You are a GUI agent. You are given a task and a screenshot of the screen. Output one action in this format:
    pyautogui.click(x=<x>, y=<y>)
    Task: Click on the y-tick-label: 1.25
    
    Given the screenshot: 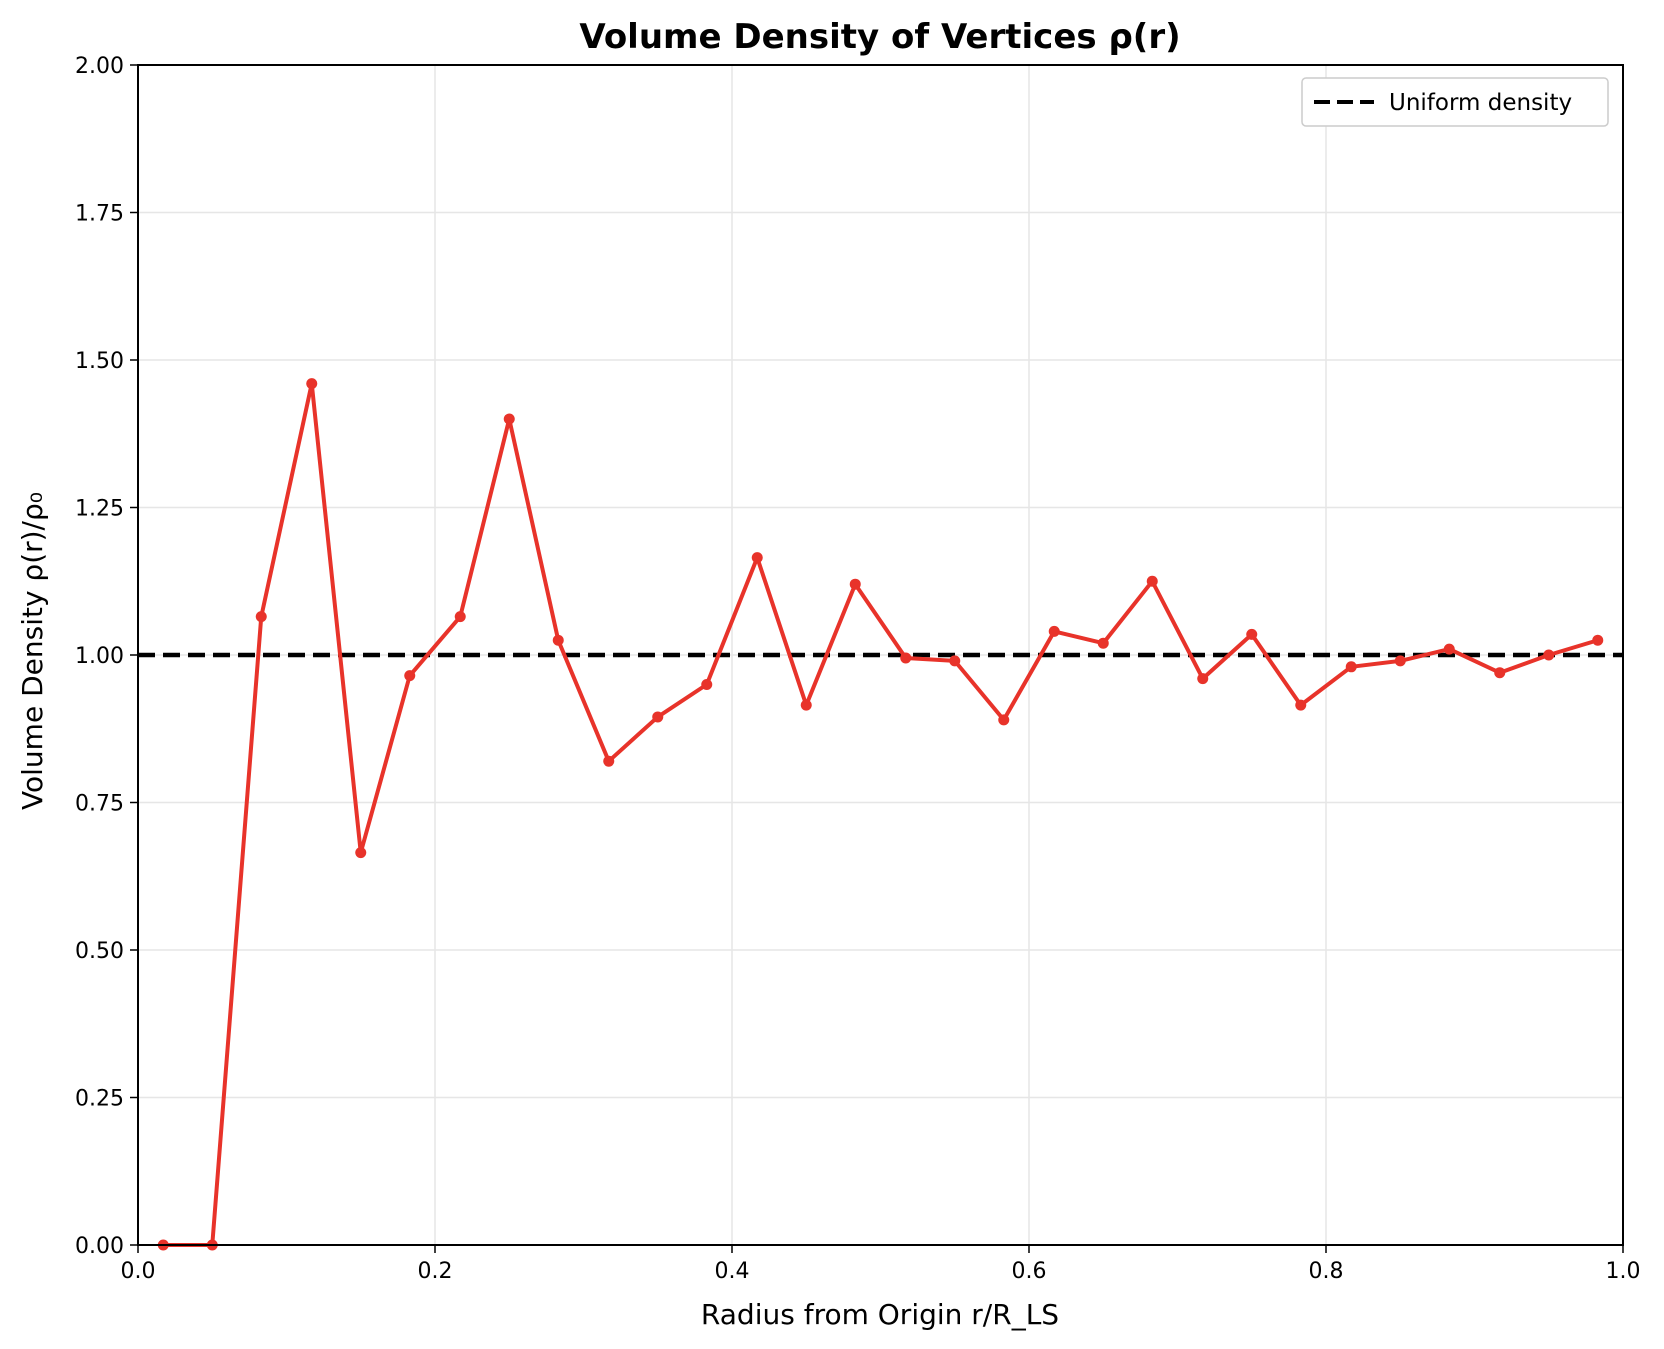 What is the action you would take?
    pyautogui.click(x=99, y=509)
    